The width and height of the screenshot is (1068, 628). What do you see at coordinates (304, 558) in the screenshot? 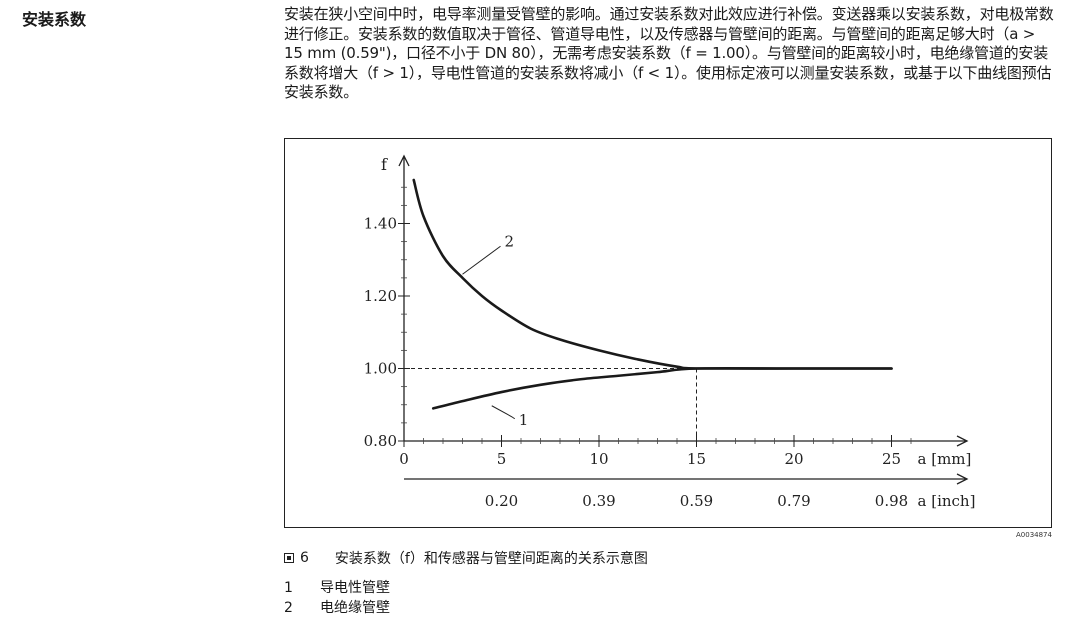
I see `figure-number: 6` at bounding box center [304, 558].